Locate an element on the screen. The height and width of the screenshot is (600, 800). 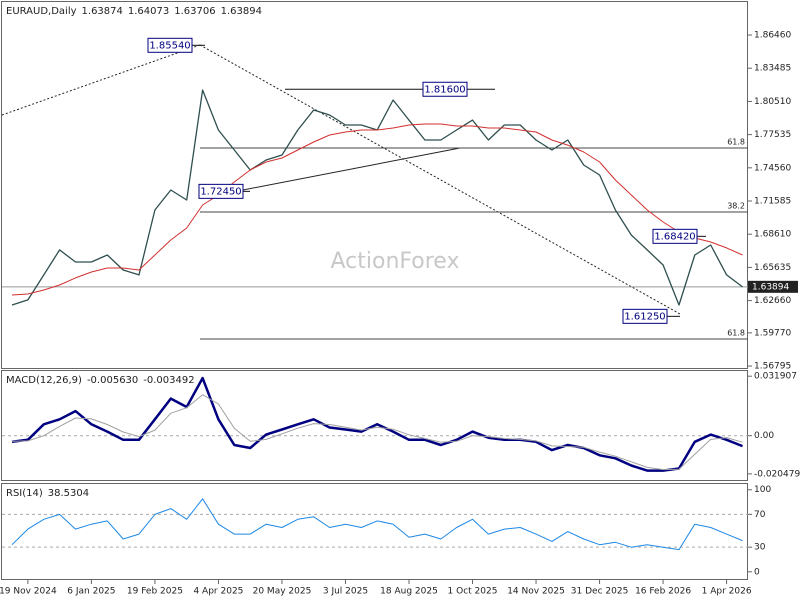
y-tick-label: 0.00 is located at coordinates (764, 436).